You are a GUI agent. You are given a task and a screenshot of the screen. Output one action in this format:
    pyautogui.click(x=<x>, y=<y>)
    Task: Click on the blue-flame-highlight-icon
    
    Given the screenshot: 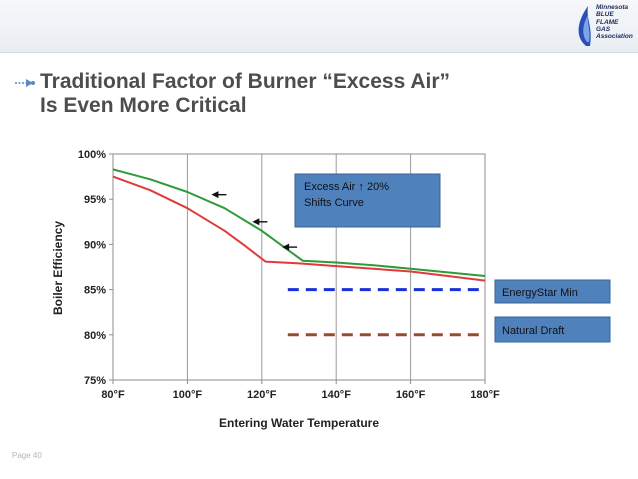 What is the action you would take?
    pyautogui.click(x=586, y=28)
    